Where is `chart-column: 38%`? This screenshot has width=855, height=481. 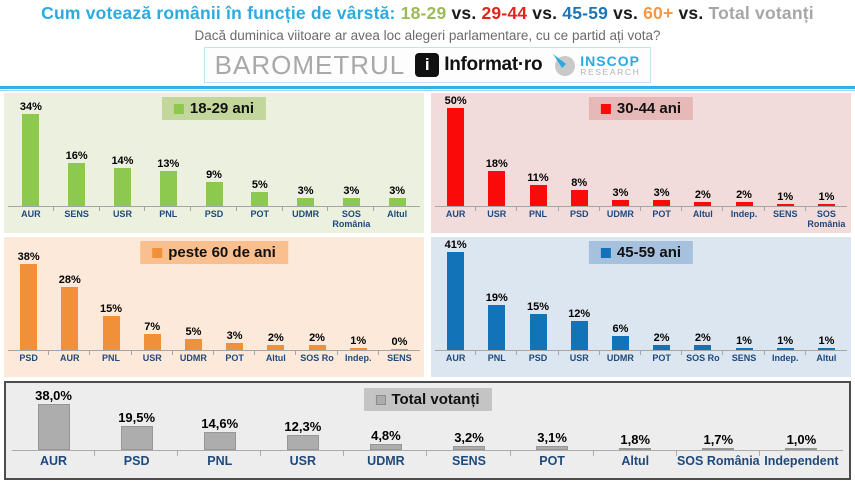 chart-column: 38% is located at coordinates (28, 300).